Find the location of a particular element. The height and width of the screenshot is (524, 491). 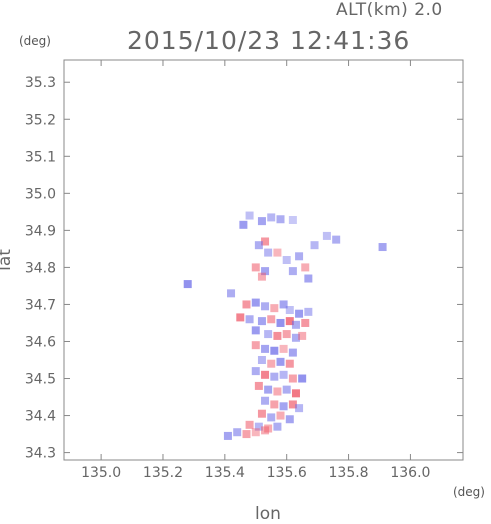

x-tick-label: 135.6 is located at coordinates (287, 473).